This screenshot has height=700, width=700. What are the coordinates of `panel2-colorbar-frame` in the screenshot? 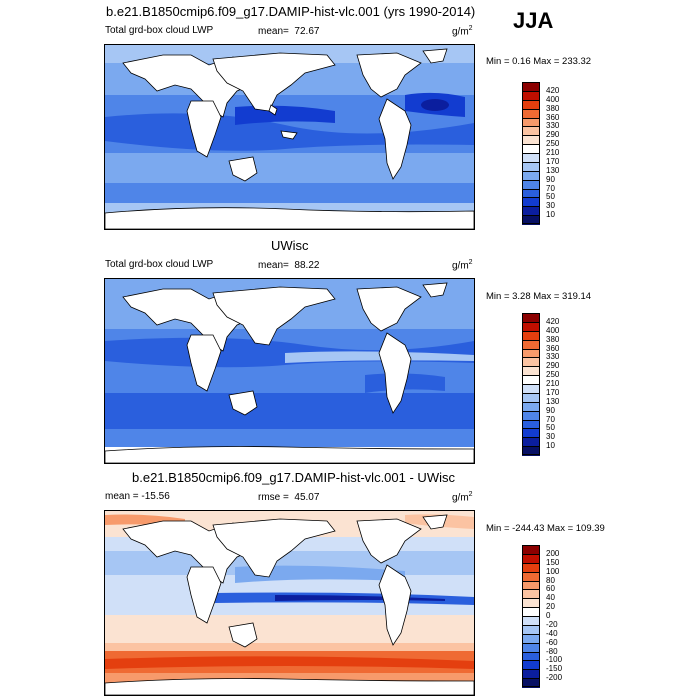 It's located at (531, 384).